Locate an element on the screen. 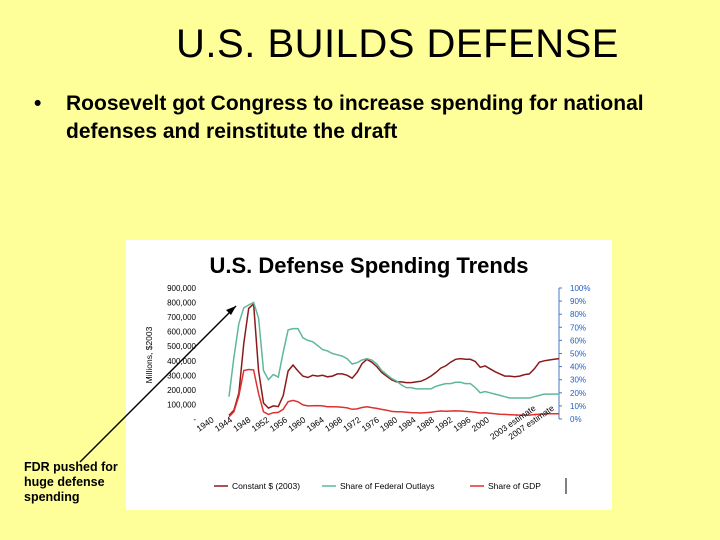 The height and width of the screenshot is (540, 720). series-constant-dollars is located at coordinates (394, 359).